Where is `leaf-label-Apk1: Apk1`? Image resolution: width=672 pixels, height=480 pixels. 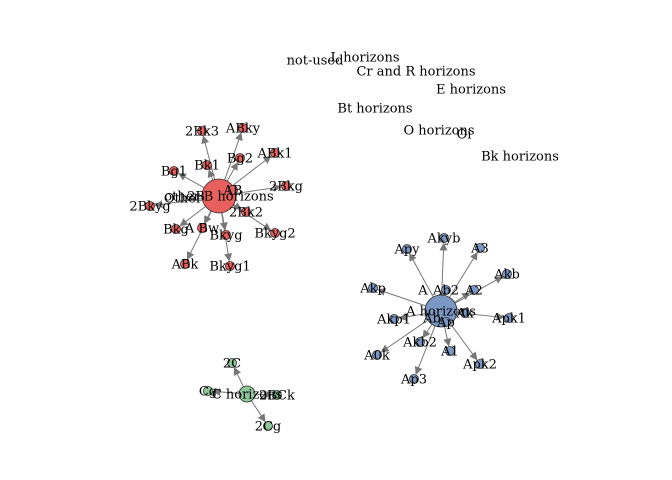 leaf-label-Apk1: Apk1 is located at coordinates (508, 319).